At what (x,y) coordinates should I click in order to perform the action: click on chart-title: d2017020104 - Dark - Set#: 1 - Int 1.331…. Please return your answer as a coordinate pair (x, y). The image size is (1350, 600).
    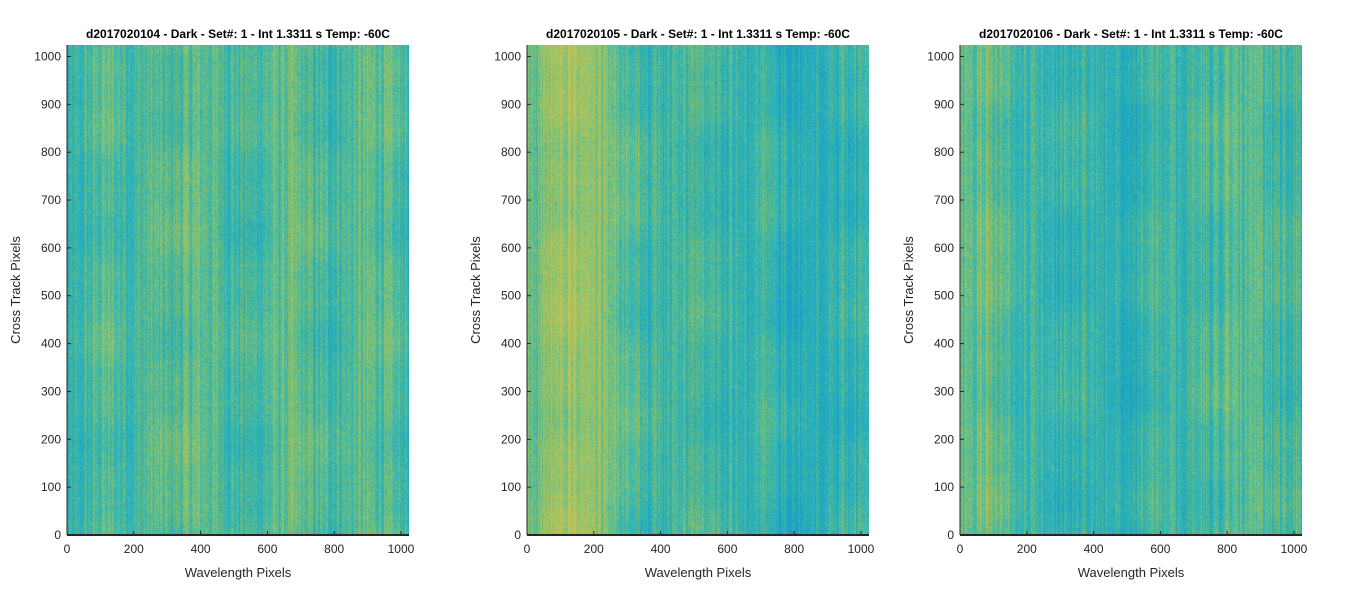
    Looking at the image, I should click on (238, 34).